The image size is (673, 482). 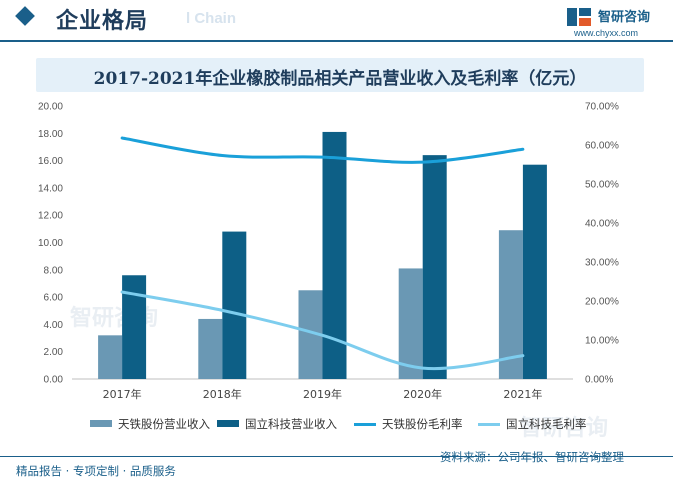 What do you see at coordinates (50, 107) in the screenshot?
I see `y-tick-label: 20.00` at bounding box center [50, 107].